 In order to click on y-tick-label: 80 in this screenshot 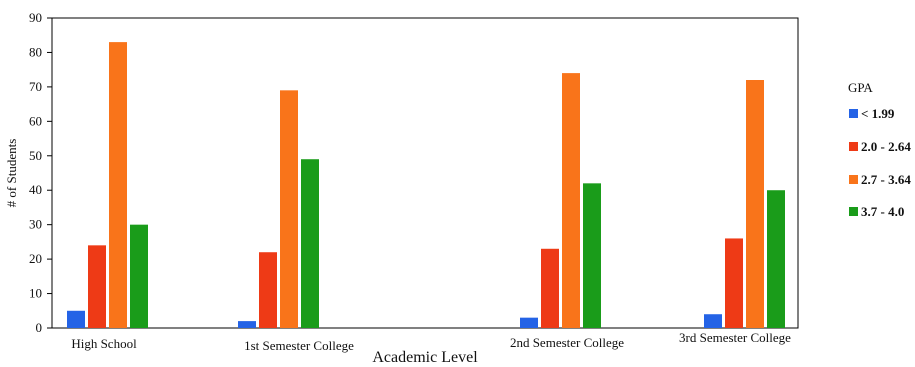, I will do `click(35, 51)`.